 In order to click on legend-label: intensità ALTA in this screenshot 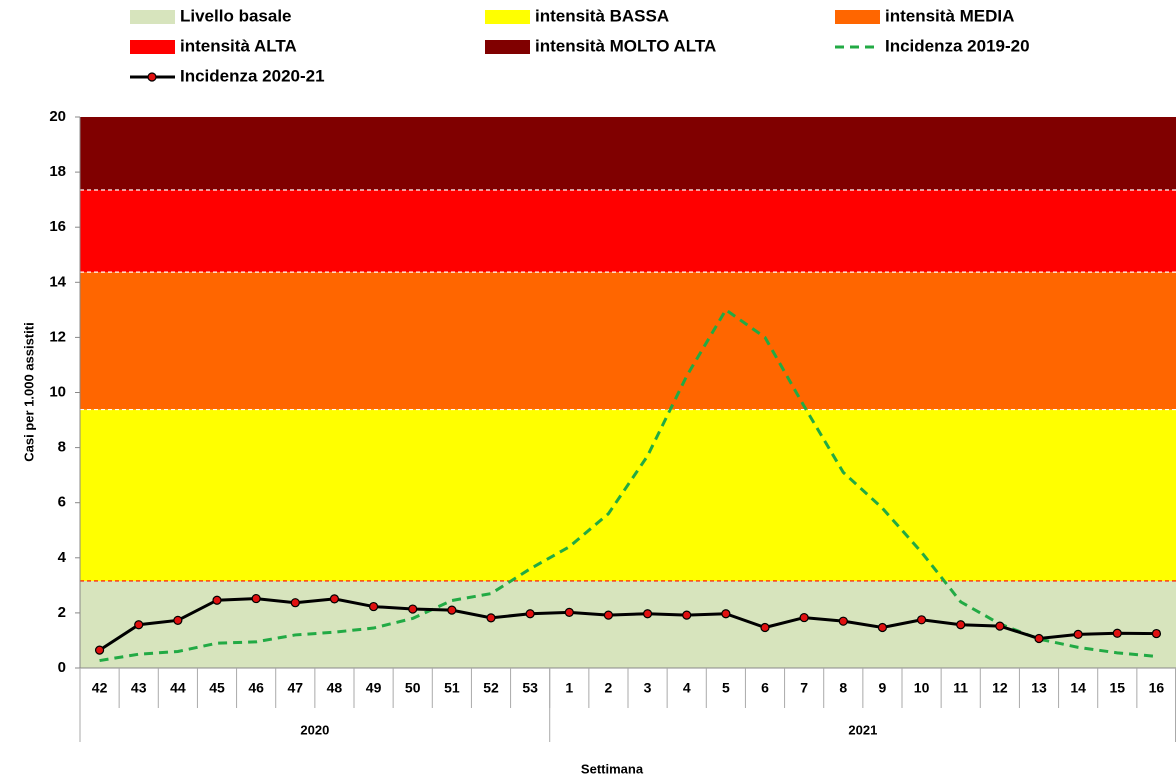, I will do `click(238, 45)`.